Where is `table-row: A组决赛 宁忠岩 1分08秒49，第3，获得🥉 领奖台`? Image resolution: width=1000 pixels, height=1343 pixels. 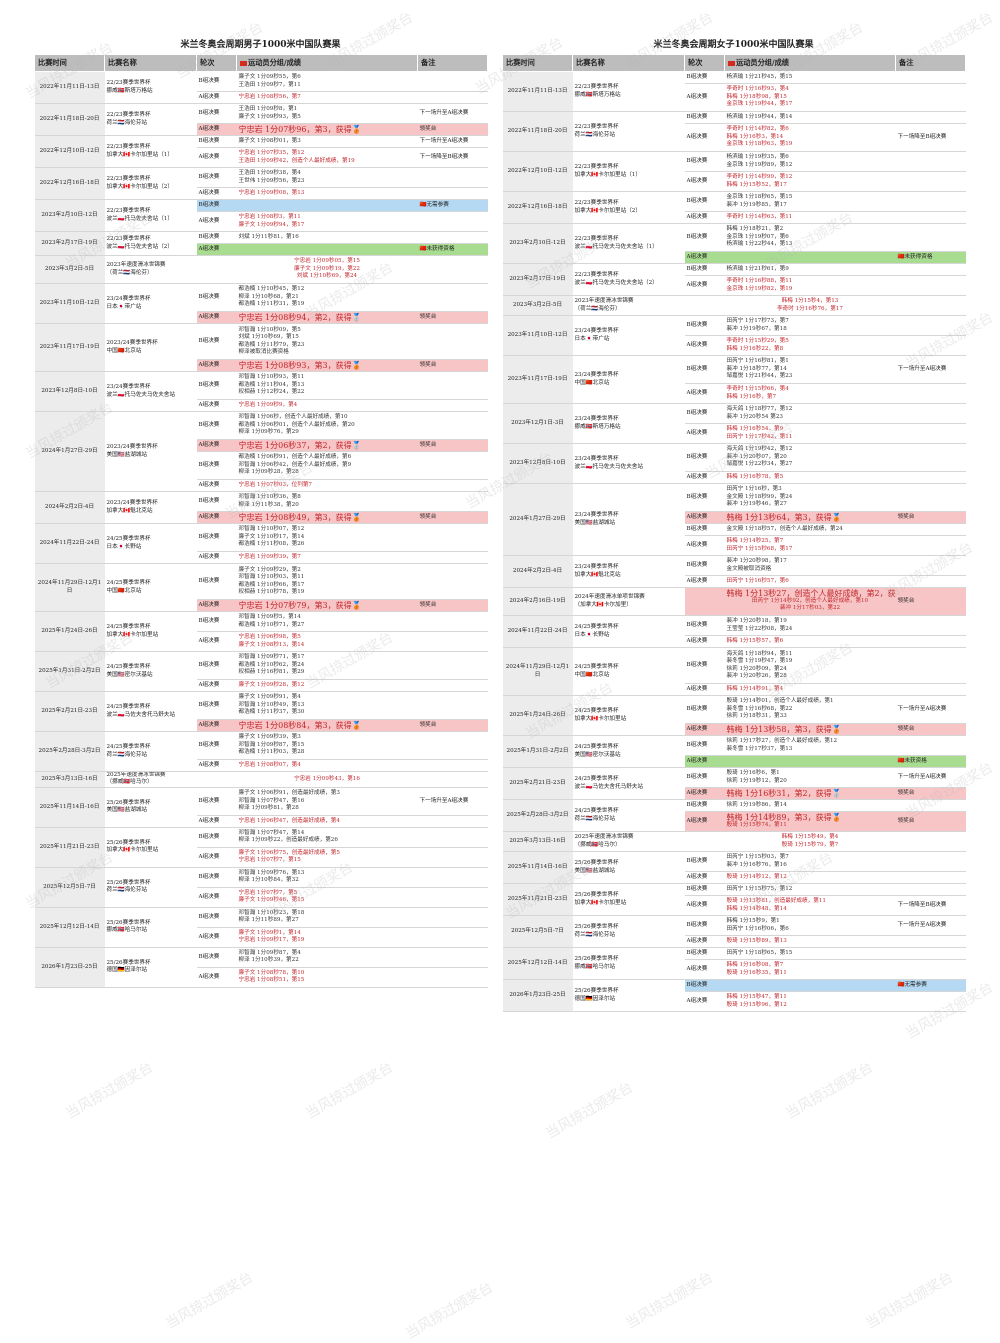 table-row: A组决赛 宁忠岩 1分08秒49，第3，获得🥉 领奖台 is located at coordinates (261, 517).